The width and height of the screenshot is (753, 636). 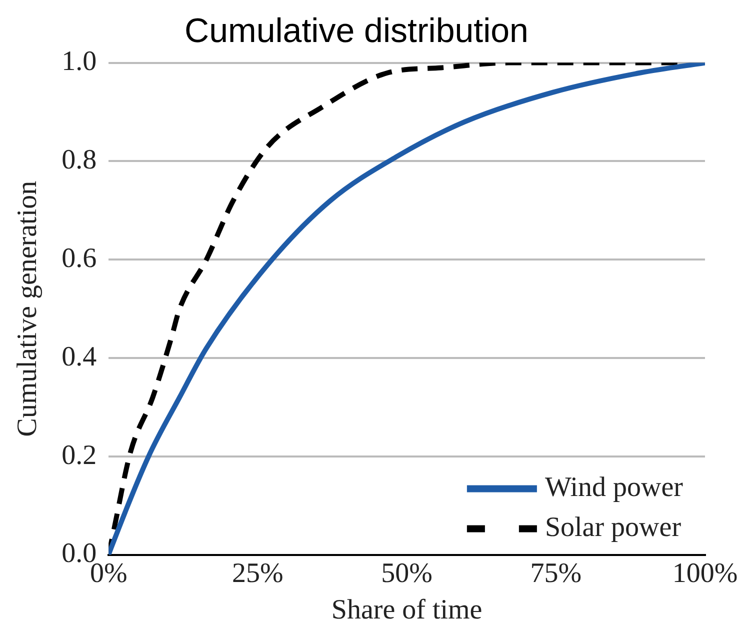 What do you see at coordinates (614, 488) in the screenshot?
I see `legend-label: Wind power` at bounding box center [614, 488].